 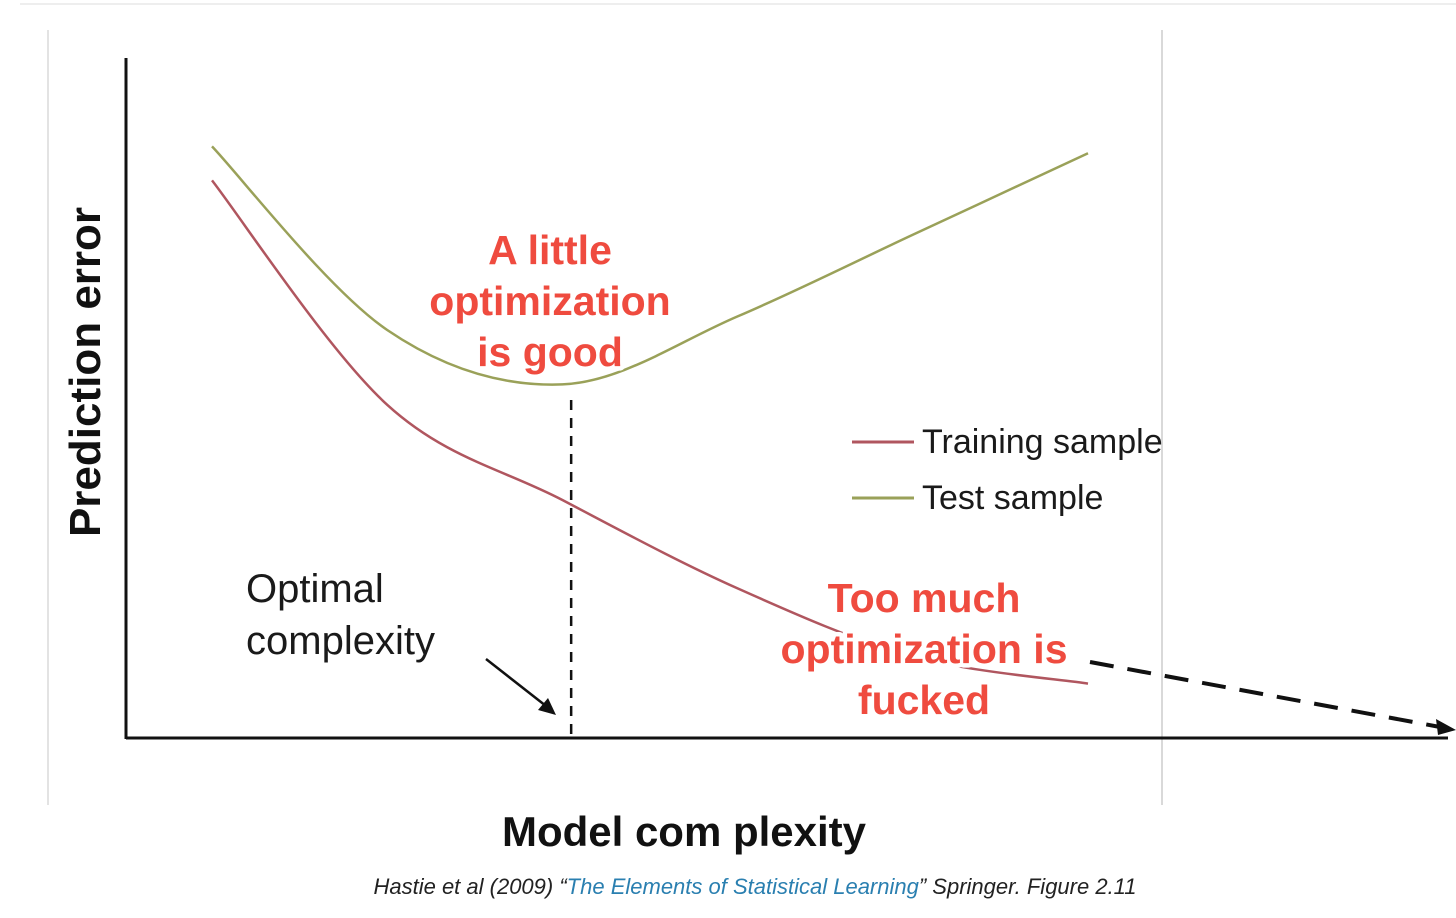 What do you see at coordinates (470, 886) in the screenshot?
I see `caption-prefix: Hastie et al (2009) “` at bounding box center [470, 886].